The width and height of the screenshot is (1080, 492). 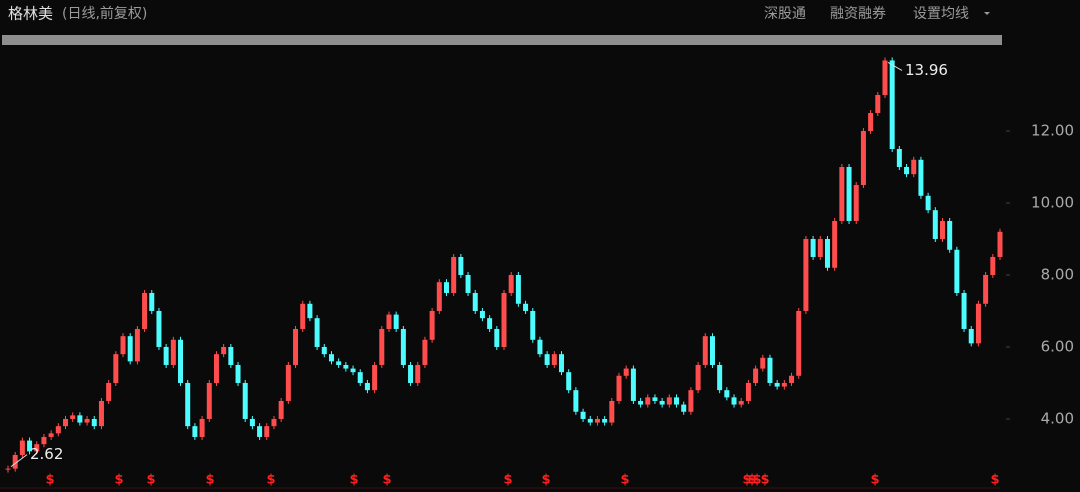 I want to click on y-tick-label: 12.00, so click(x=1052, y=130).